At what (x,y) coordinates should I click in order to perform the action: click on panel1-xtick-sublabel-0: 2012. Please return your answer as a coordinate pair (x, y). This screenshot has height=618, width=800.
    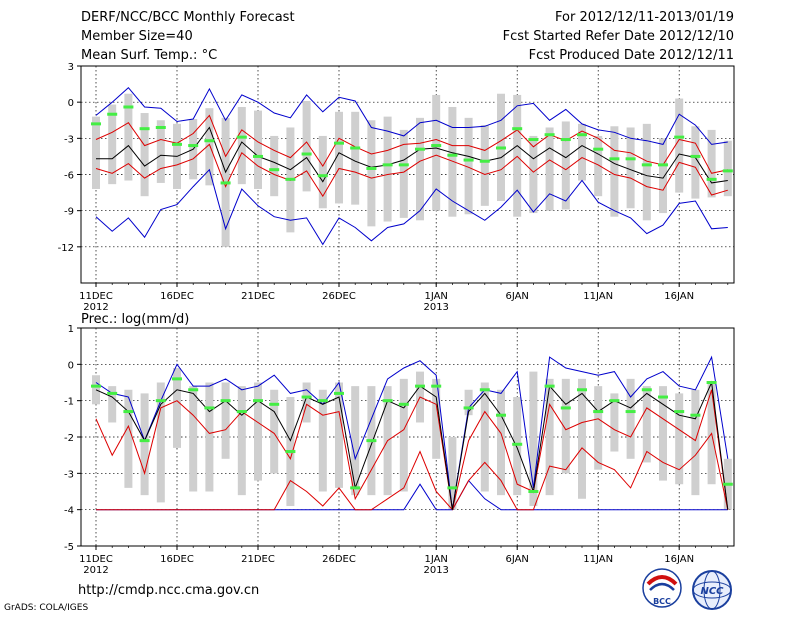
    Looking at the image, I should click on (95, 307).